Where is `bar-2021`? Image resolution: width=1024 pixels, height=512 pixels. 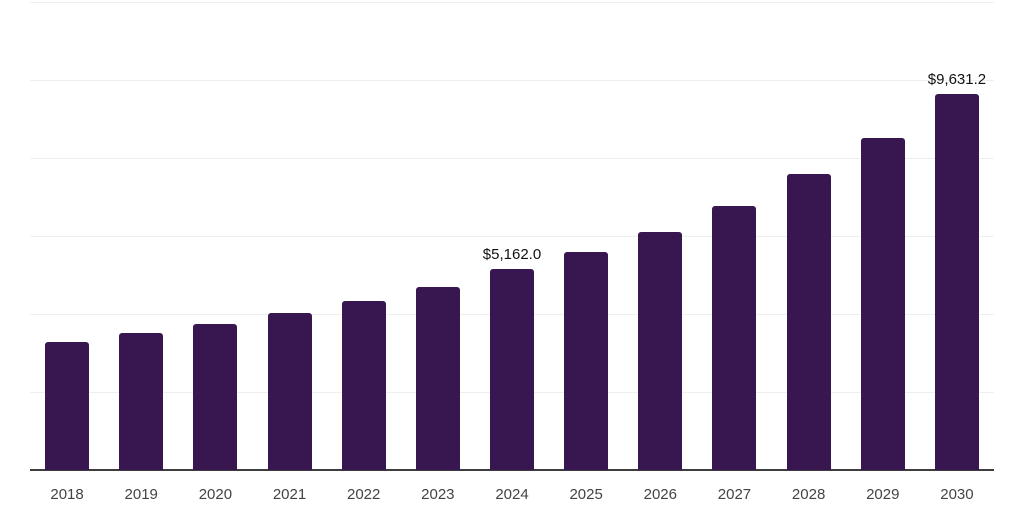 bar-2021 is located at coordinates (289, 391).